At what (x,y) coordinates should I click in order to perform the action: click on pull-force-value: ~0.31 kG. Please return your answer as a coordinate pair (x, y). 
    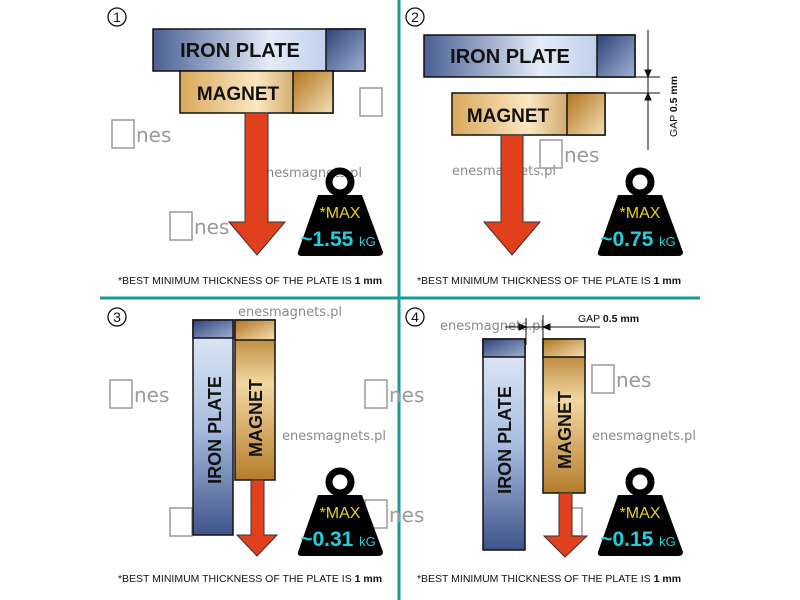
    Looking at the image, I should click on (338, 539).